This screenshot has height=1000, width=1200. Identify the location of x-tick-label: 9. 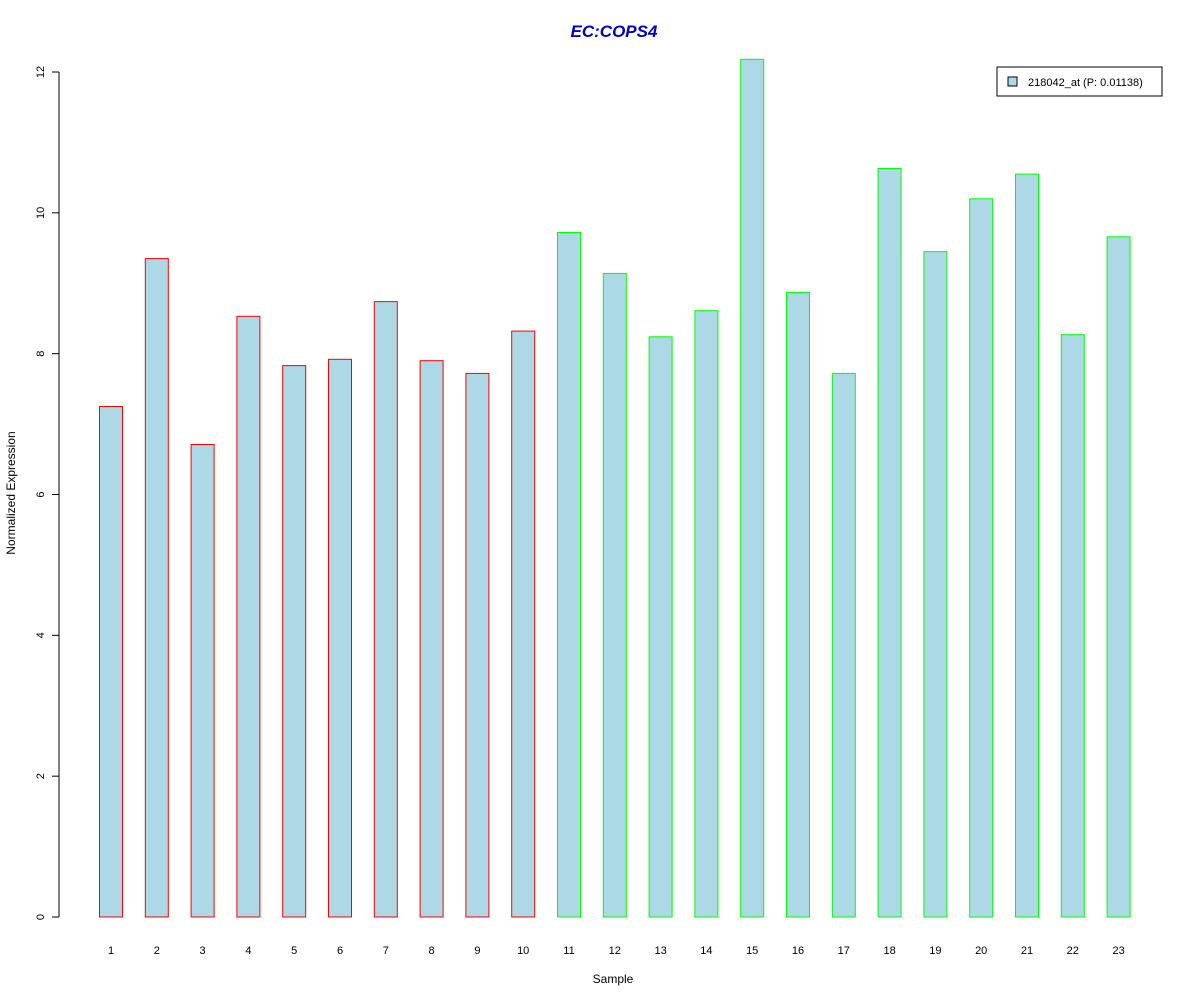
(477, 951).